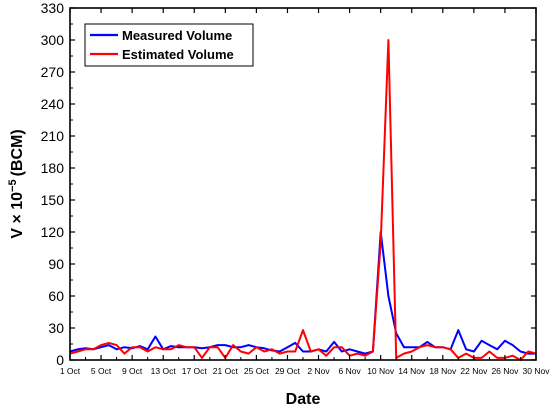 The image size is (550, 413). What do you see at coordinates (17, 152) in the screenshot?
I see `y-axis-label-unit: (BCM)` at bounding box center [17, 152].